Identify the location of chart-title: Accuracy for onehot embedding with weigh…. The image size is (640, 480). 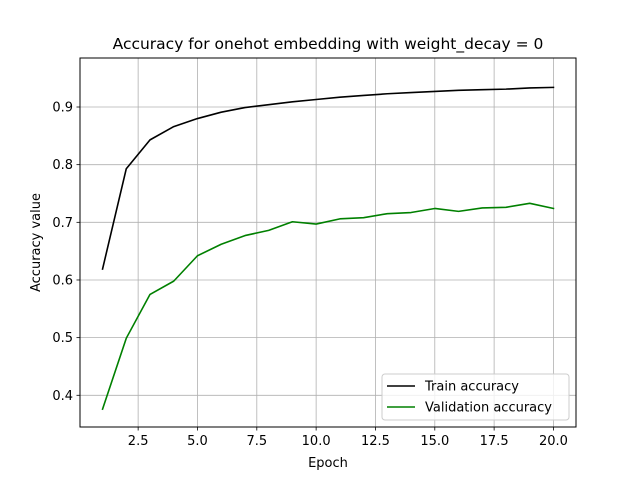
(328, 44).